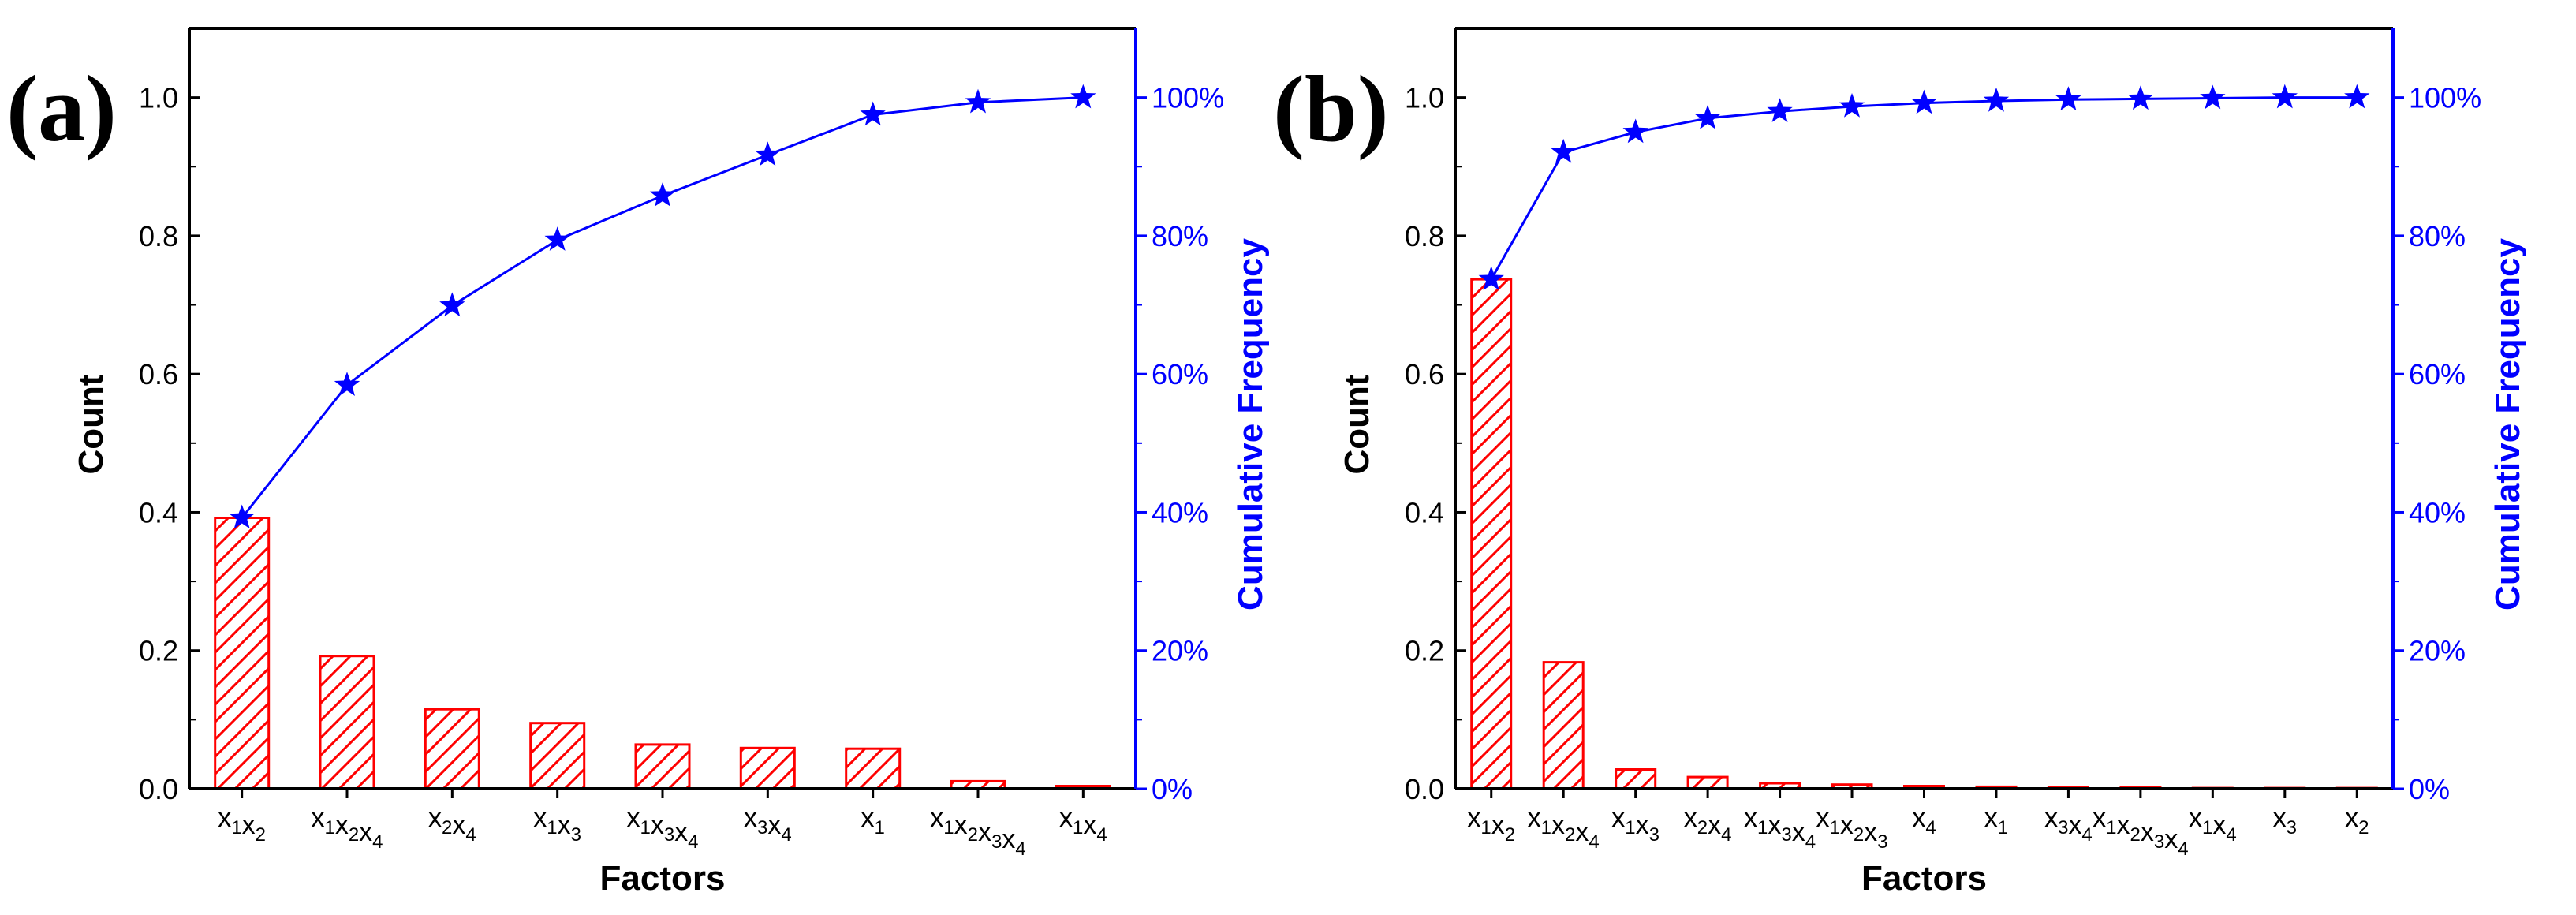  Describe the element at coordinates (1331, 109) in the screenshot. I see `panel-label: (b)` at that location.